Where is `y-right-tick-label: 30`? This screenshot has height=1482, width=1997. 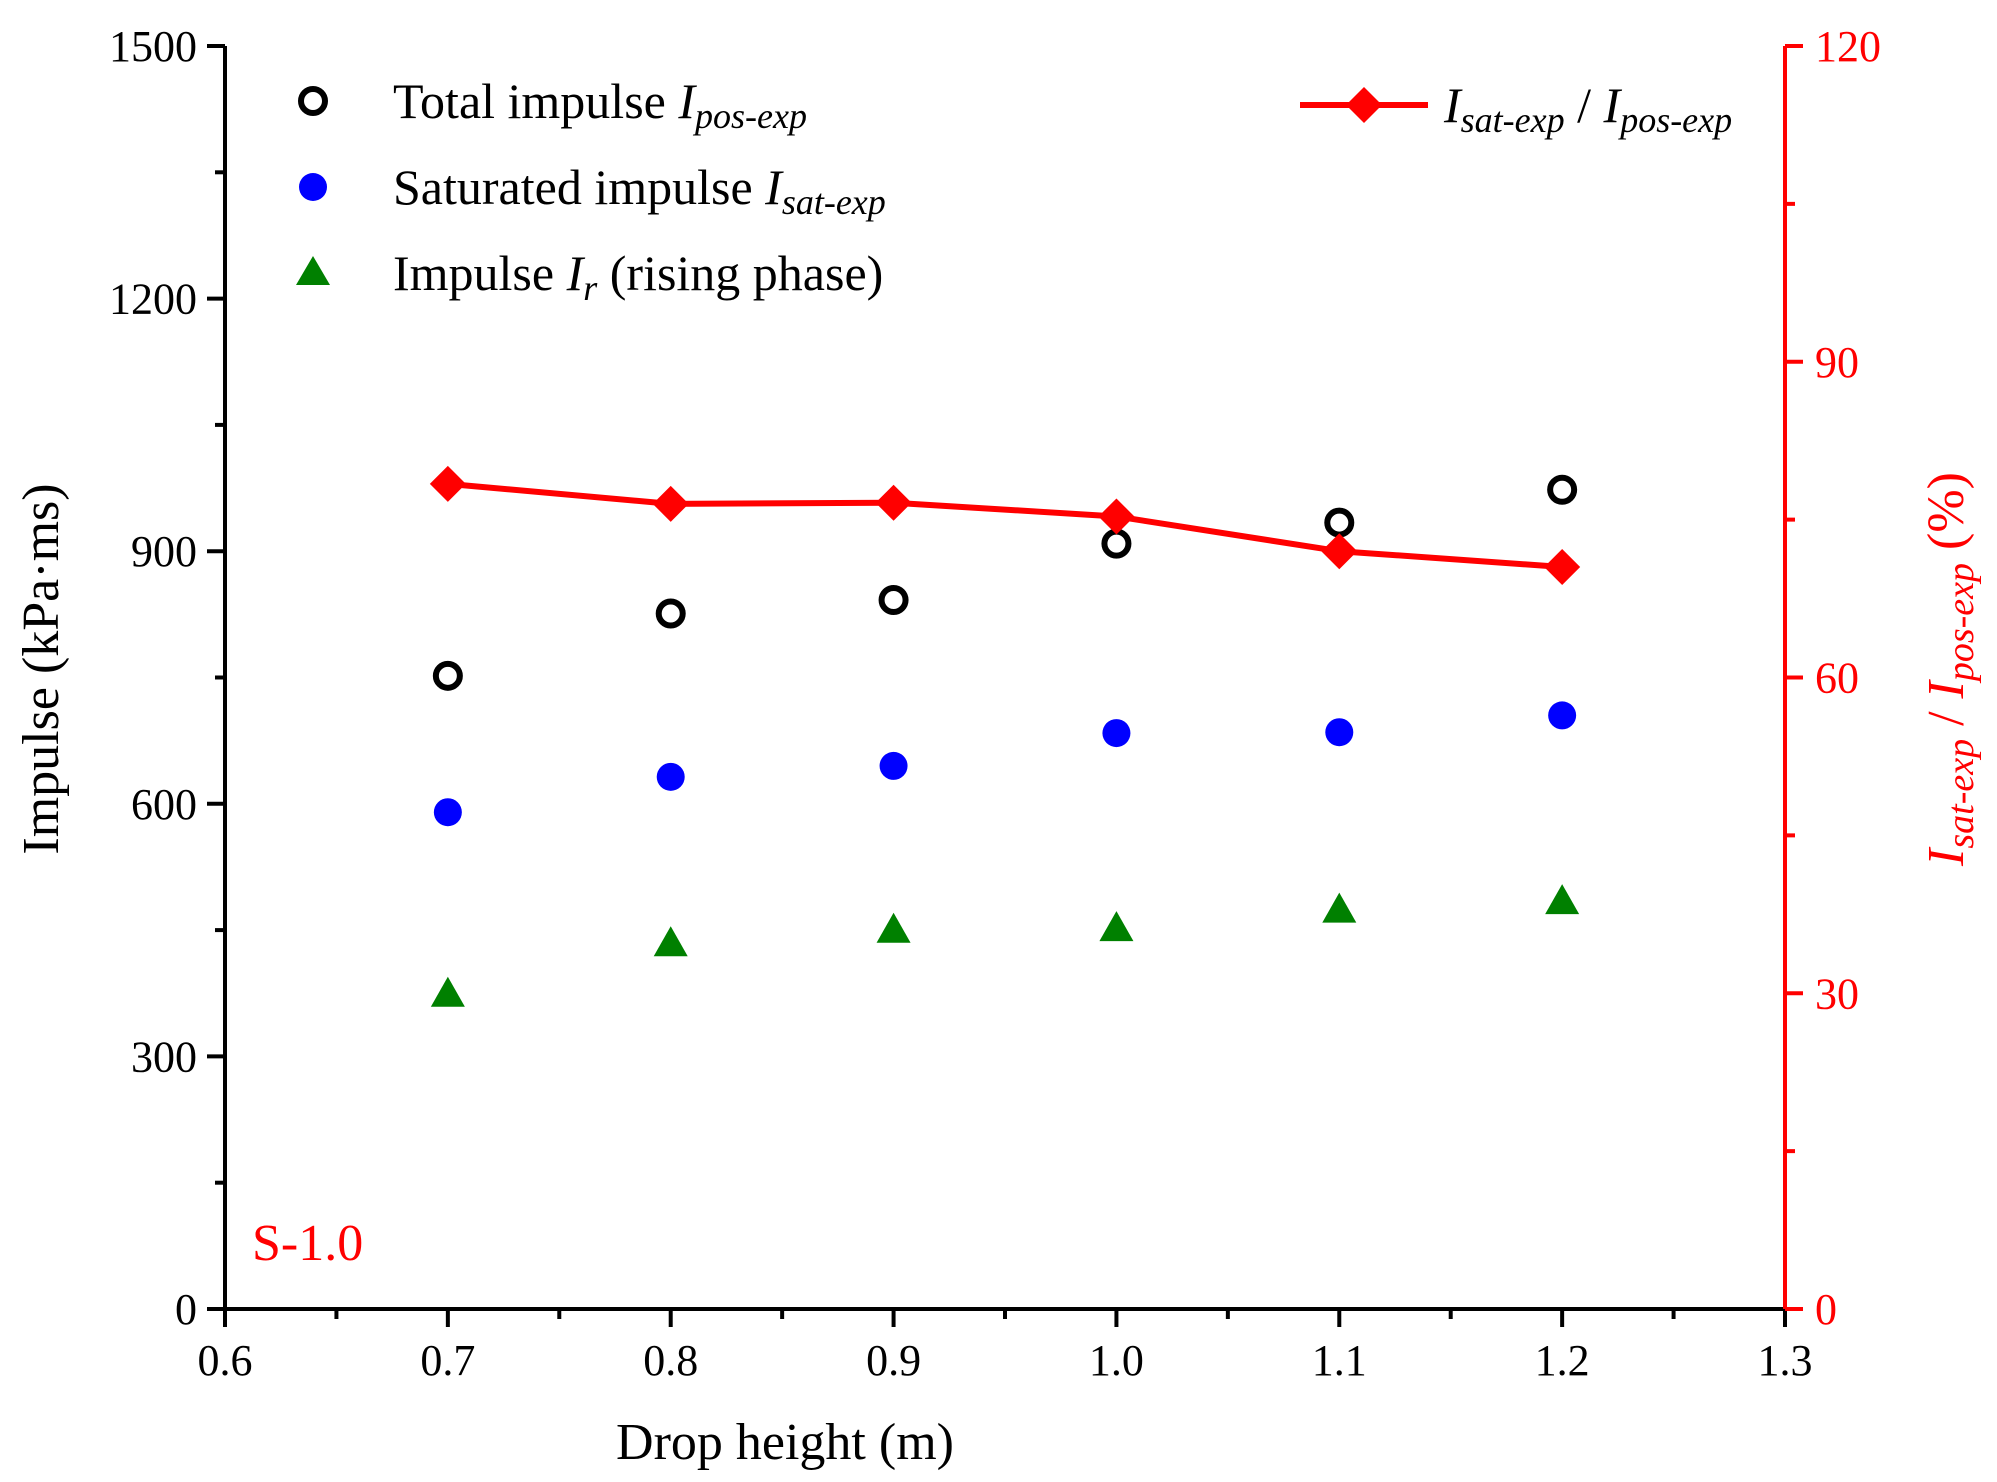 y-right-tick-label: 30 is located at coordinates (1837, 993).